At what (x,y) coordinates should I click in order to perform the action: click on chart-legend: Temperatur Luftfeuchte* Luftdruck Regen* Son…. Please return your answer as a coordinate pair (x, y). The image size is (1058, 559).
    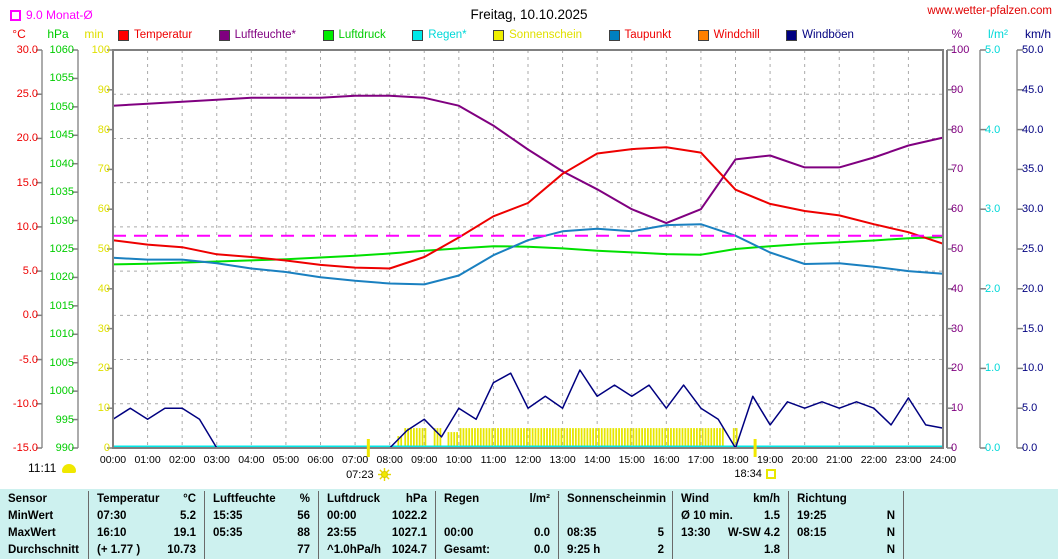
    Looking at the image, I should click on (486, 35).